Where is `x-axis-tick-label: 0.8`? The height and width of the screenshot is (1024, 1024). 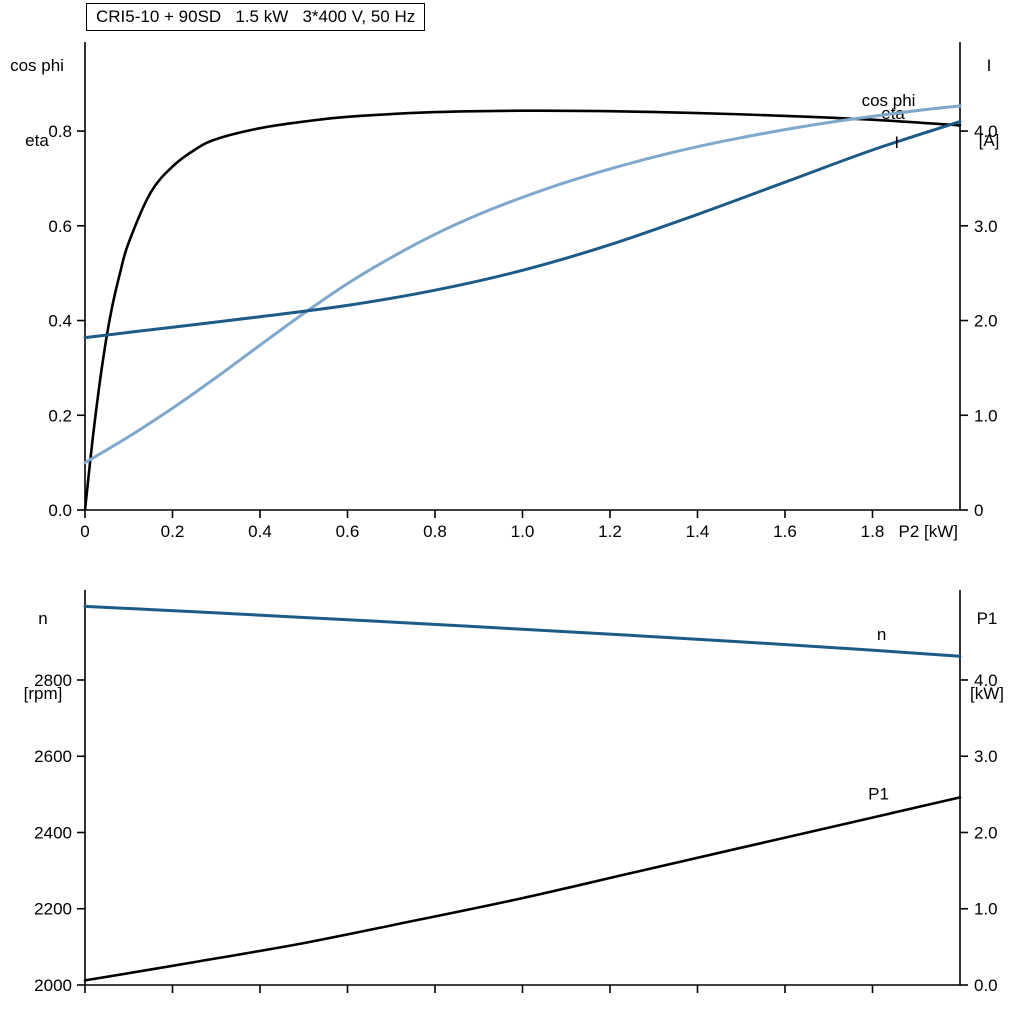 x-axis-tick-label: 0.8 is located at coordinates (435, 531).